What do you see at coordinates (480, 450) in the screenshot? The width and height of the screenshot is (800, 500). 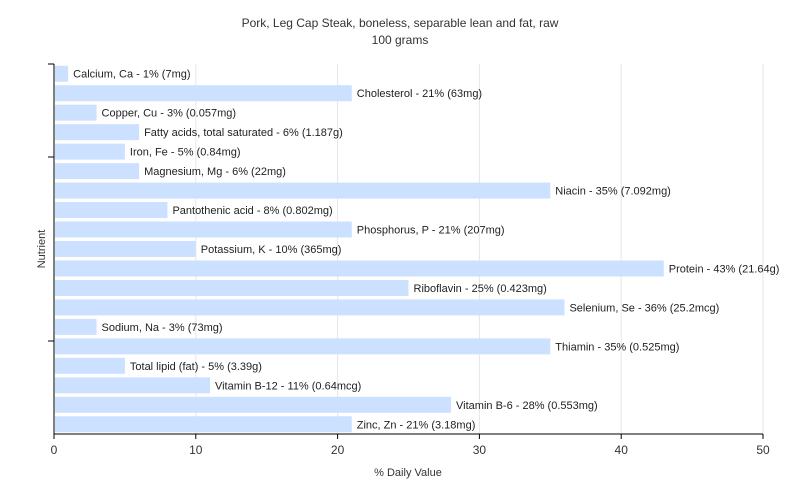 I see `x-tick-label-30: 30` at bounding box center [480, 450].